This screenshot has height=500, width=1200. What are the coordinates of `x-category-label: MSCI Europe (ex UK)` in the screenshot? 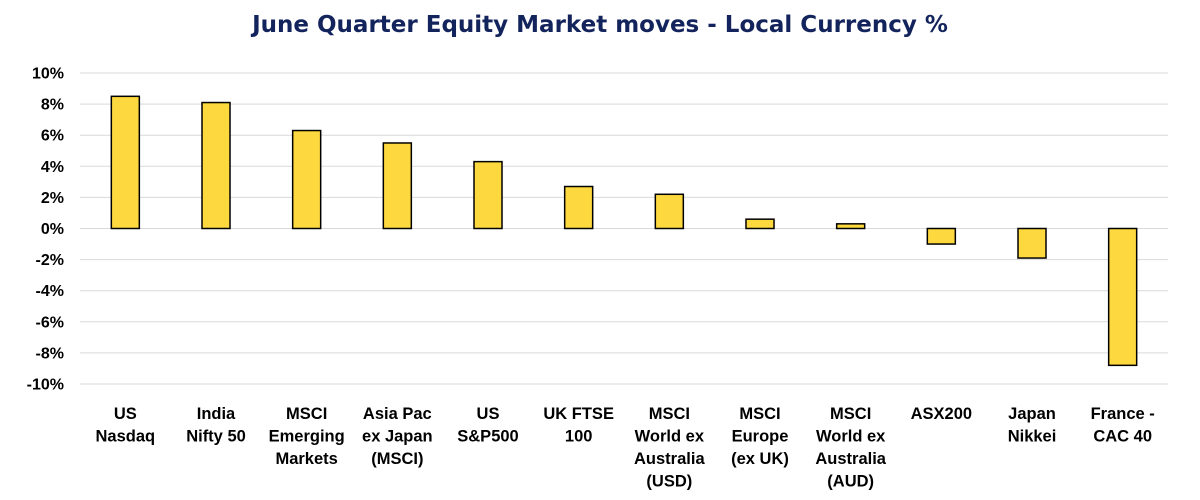 It's located at (760, 436).